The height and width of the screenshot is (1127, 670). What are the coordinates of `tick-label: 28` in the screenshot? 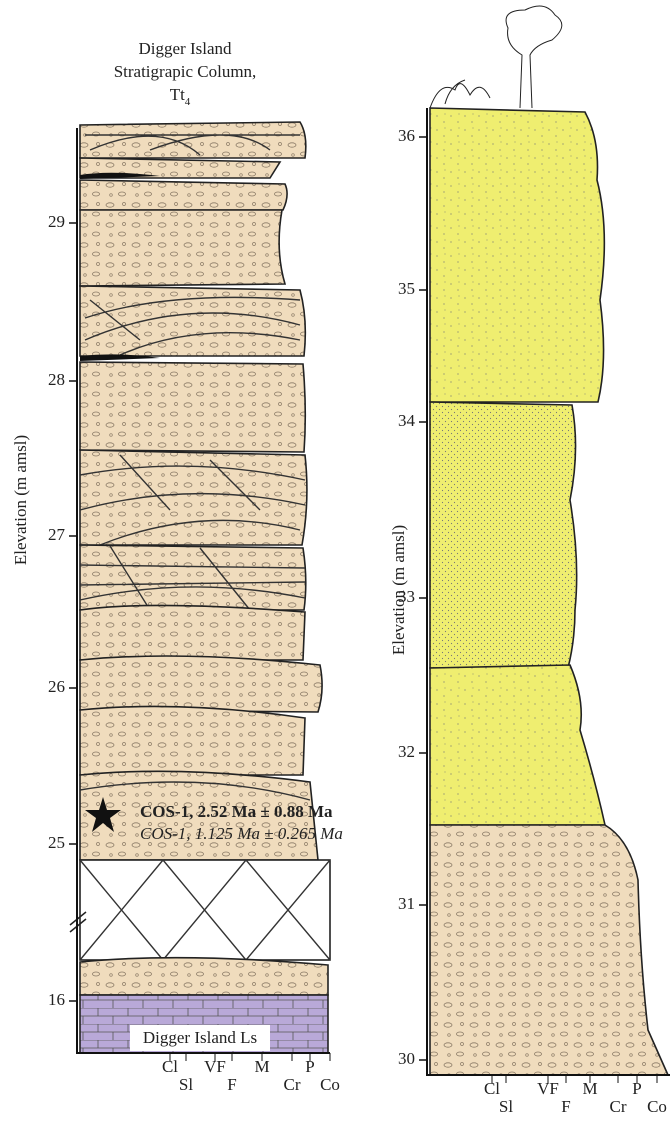 It's located at (56, 379).